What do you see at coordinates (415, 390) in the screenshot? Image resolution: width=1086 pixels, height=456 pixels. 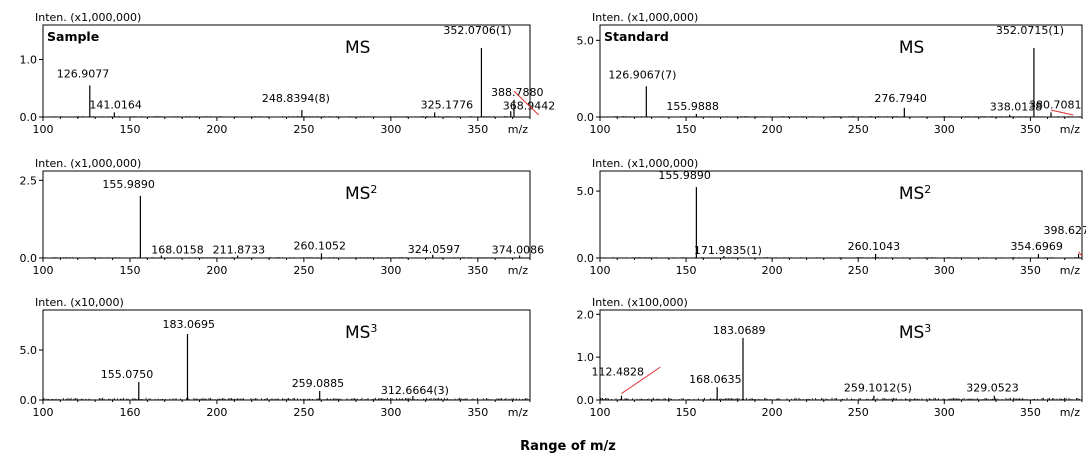 I see `peak-label: 312.6664(3)` at bounding box center [415, 390].